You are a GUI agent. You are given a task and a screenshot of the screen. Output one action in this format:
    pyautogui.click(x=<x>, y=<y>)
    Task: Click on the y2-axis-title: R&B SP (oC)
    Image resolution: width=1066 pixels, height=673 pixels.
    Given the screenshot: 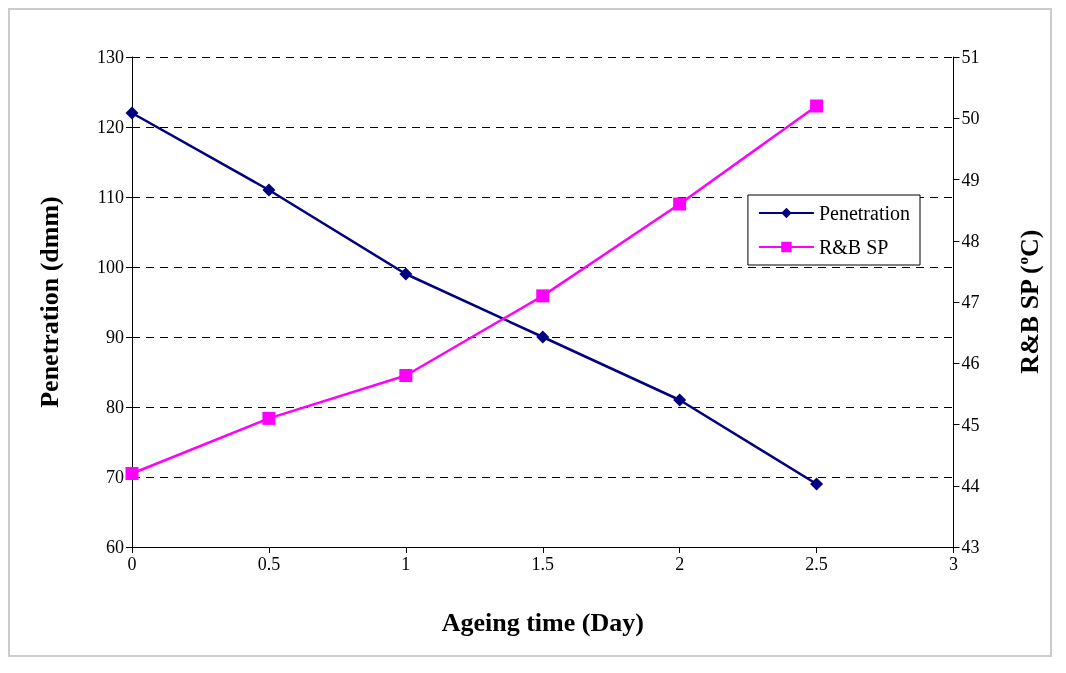 What is the action you would take?
    pyautogui.click(x=1029, y=301)
    